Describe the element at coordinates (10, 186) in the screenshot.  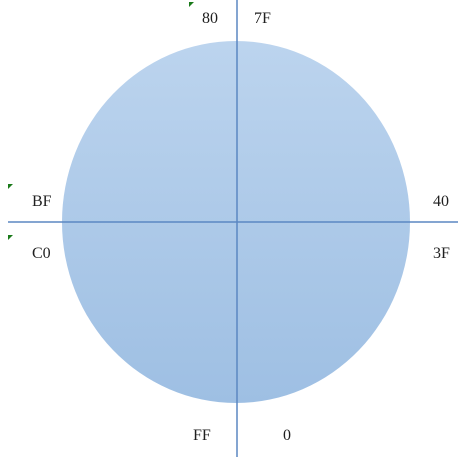
I see `marker-left-upper` at that location.